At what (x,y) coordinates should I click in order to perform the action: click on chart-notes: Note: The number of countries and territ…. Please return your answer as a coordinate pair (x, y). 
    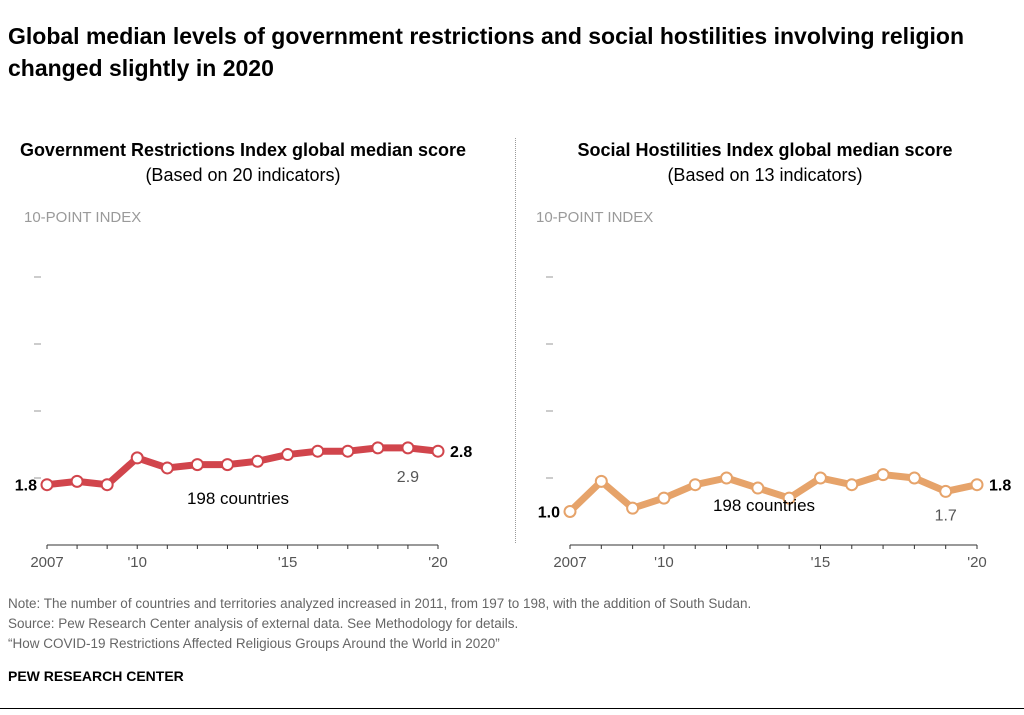
    Looking at the image, I should click on (379, 624).